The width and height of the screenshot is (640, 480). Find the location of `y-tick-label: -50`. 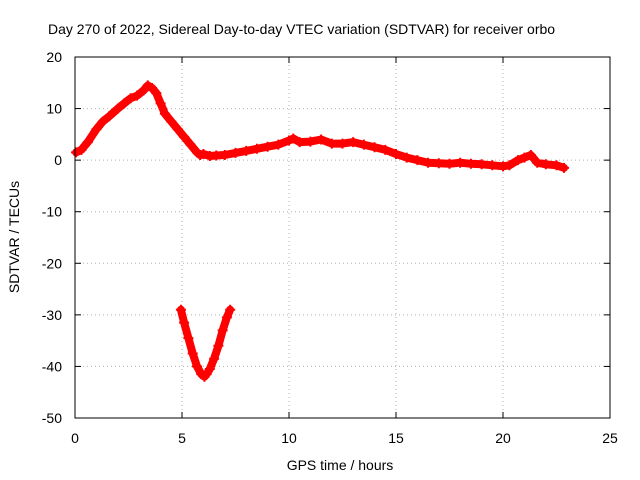

y-tick-label: -50 is located at coordinates (52, 418).